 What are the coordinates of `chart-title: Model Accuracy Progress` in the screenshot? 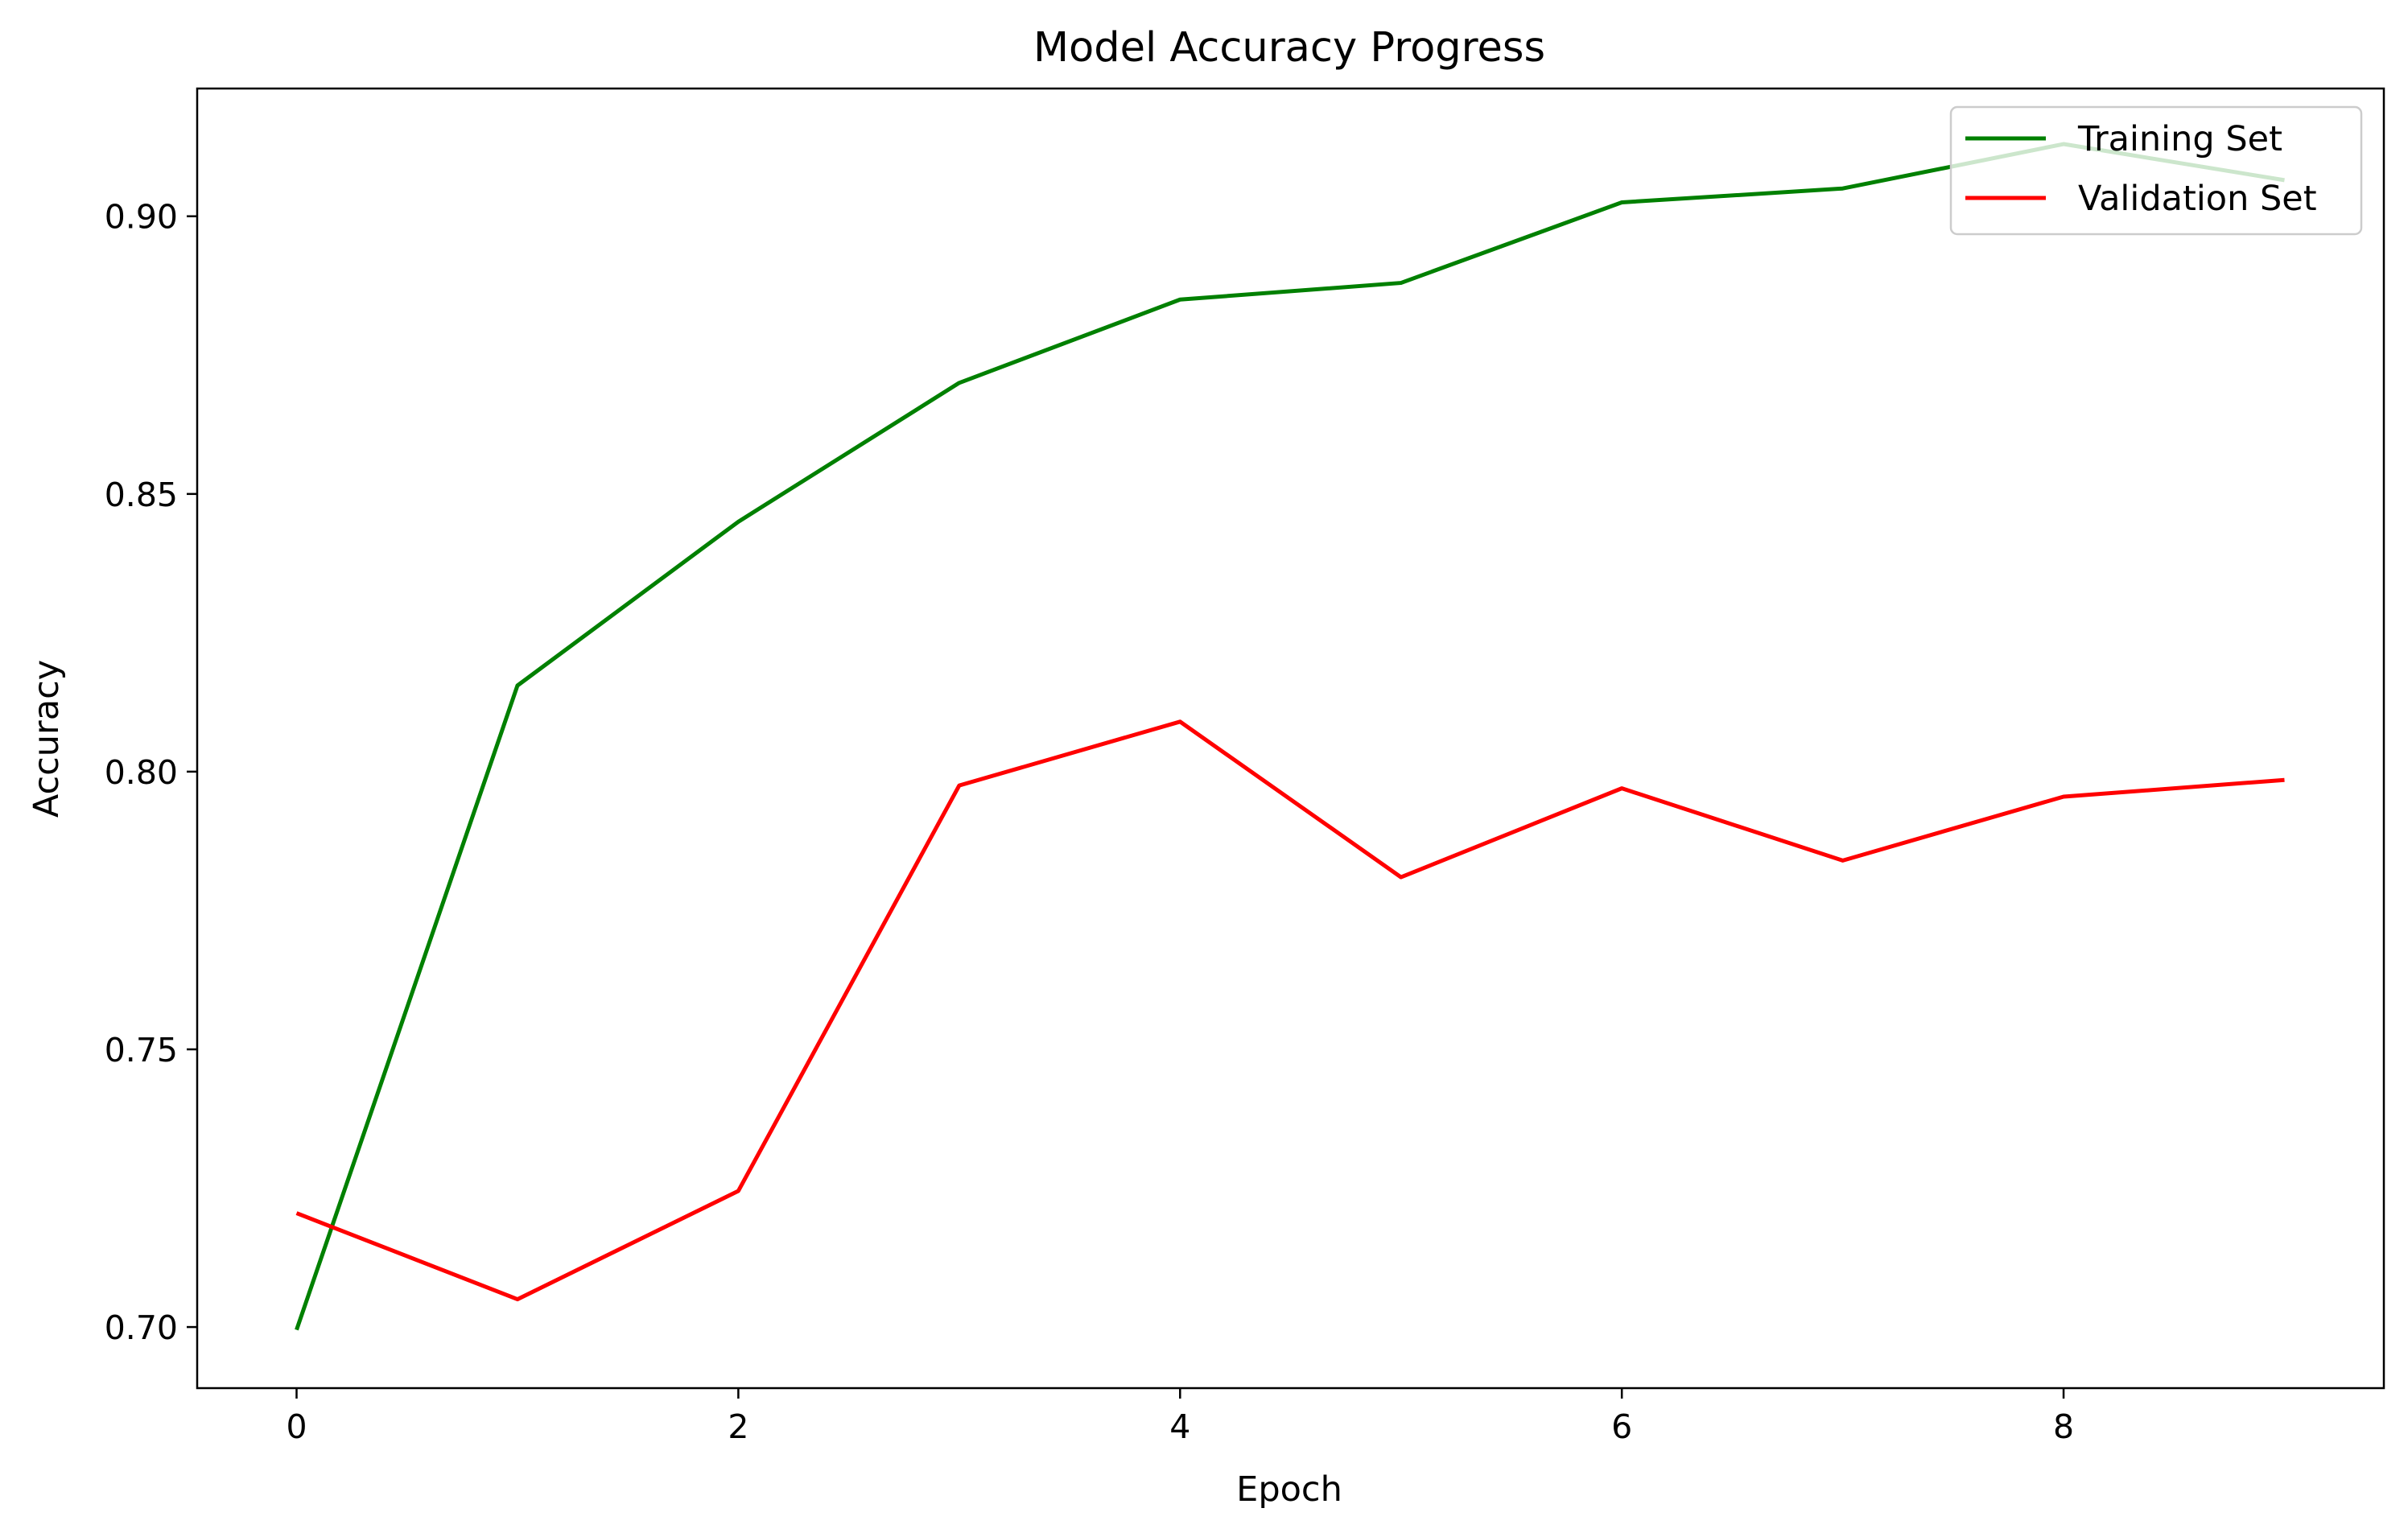 It's located at (1289, 48).